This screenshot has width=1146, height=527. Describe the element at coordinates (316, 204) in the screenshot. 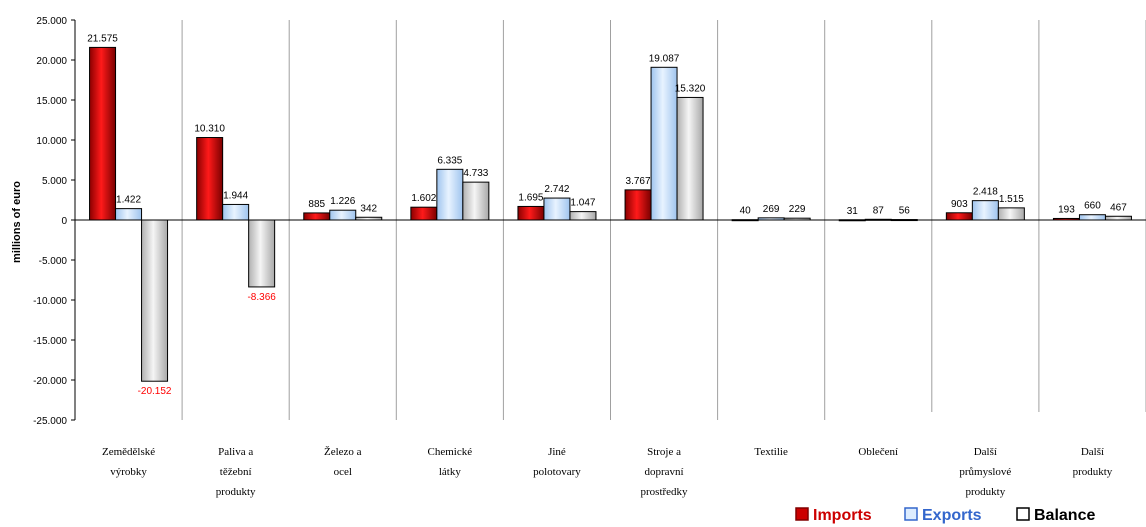

I see `data-label-imports: 885` at that location.